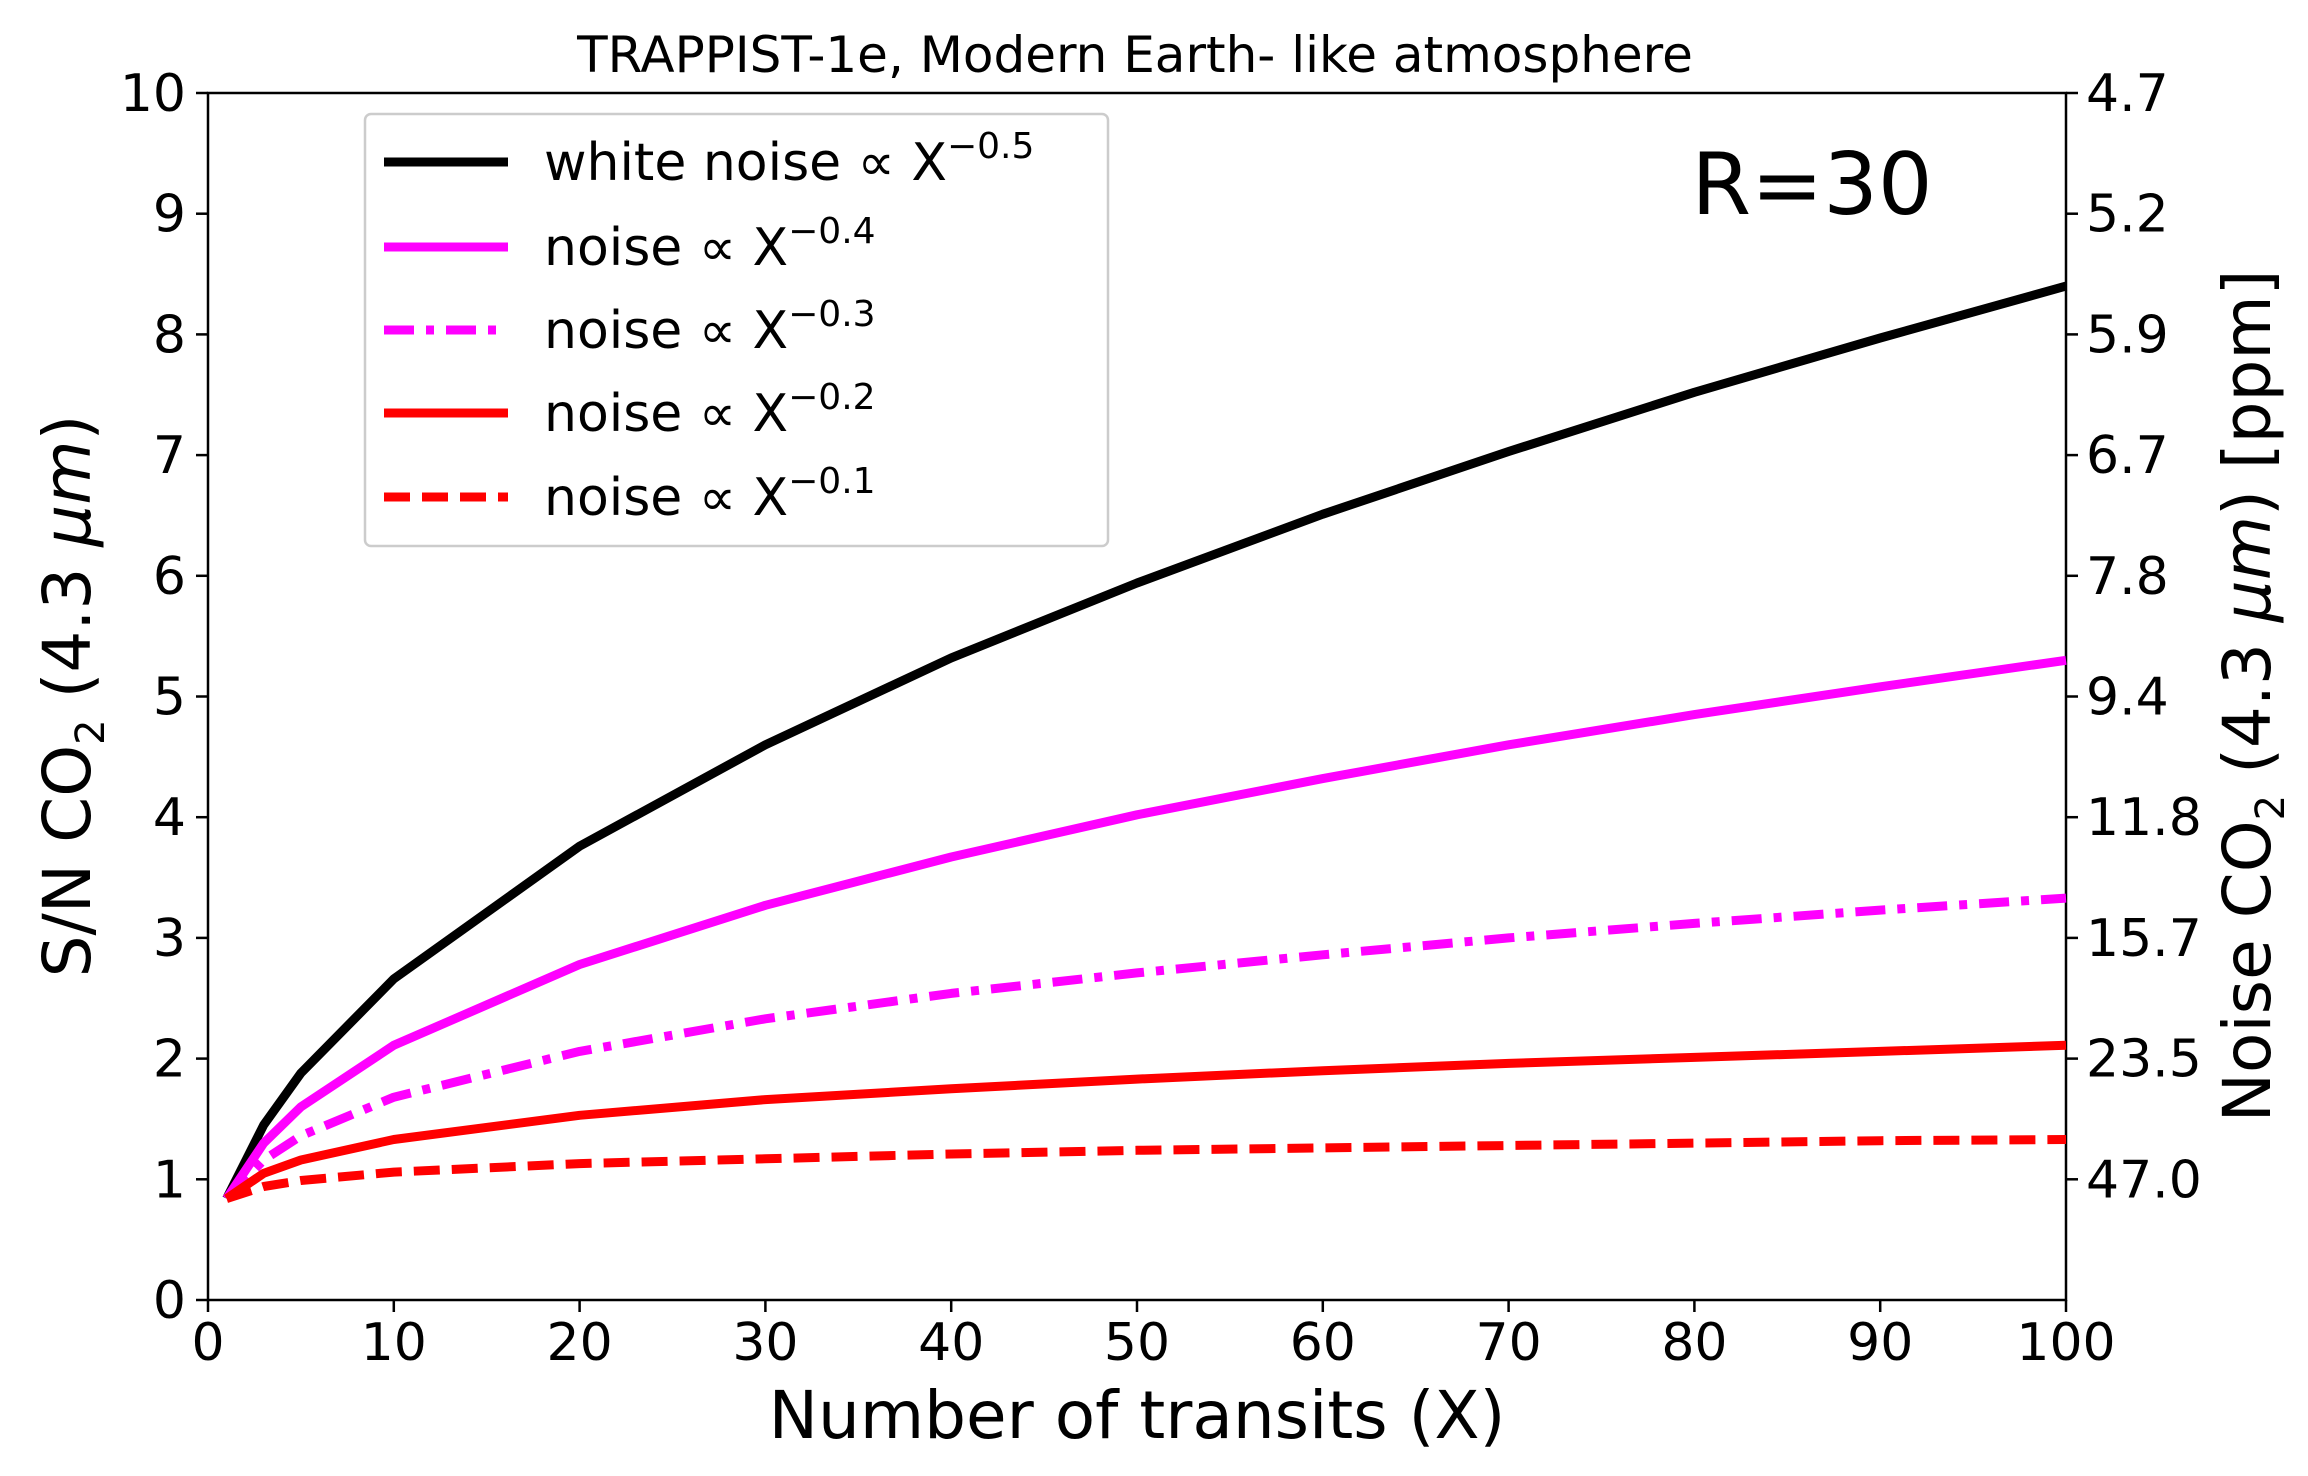  I want to click on y-tick-label: 6, so click(169, 577).